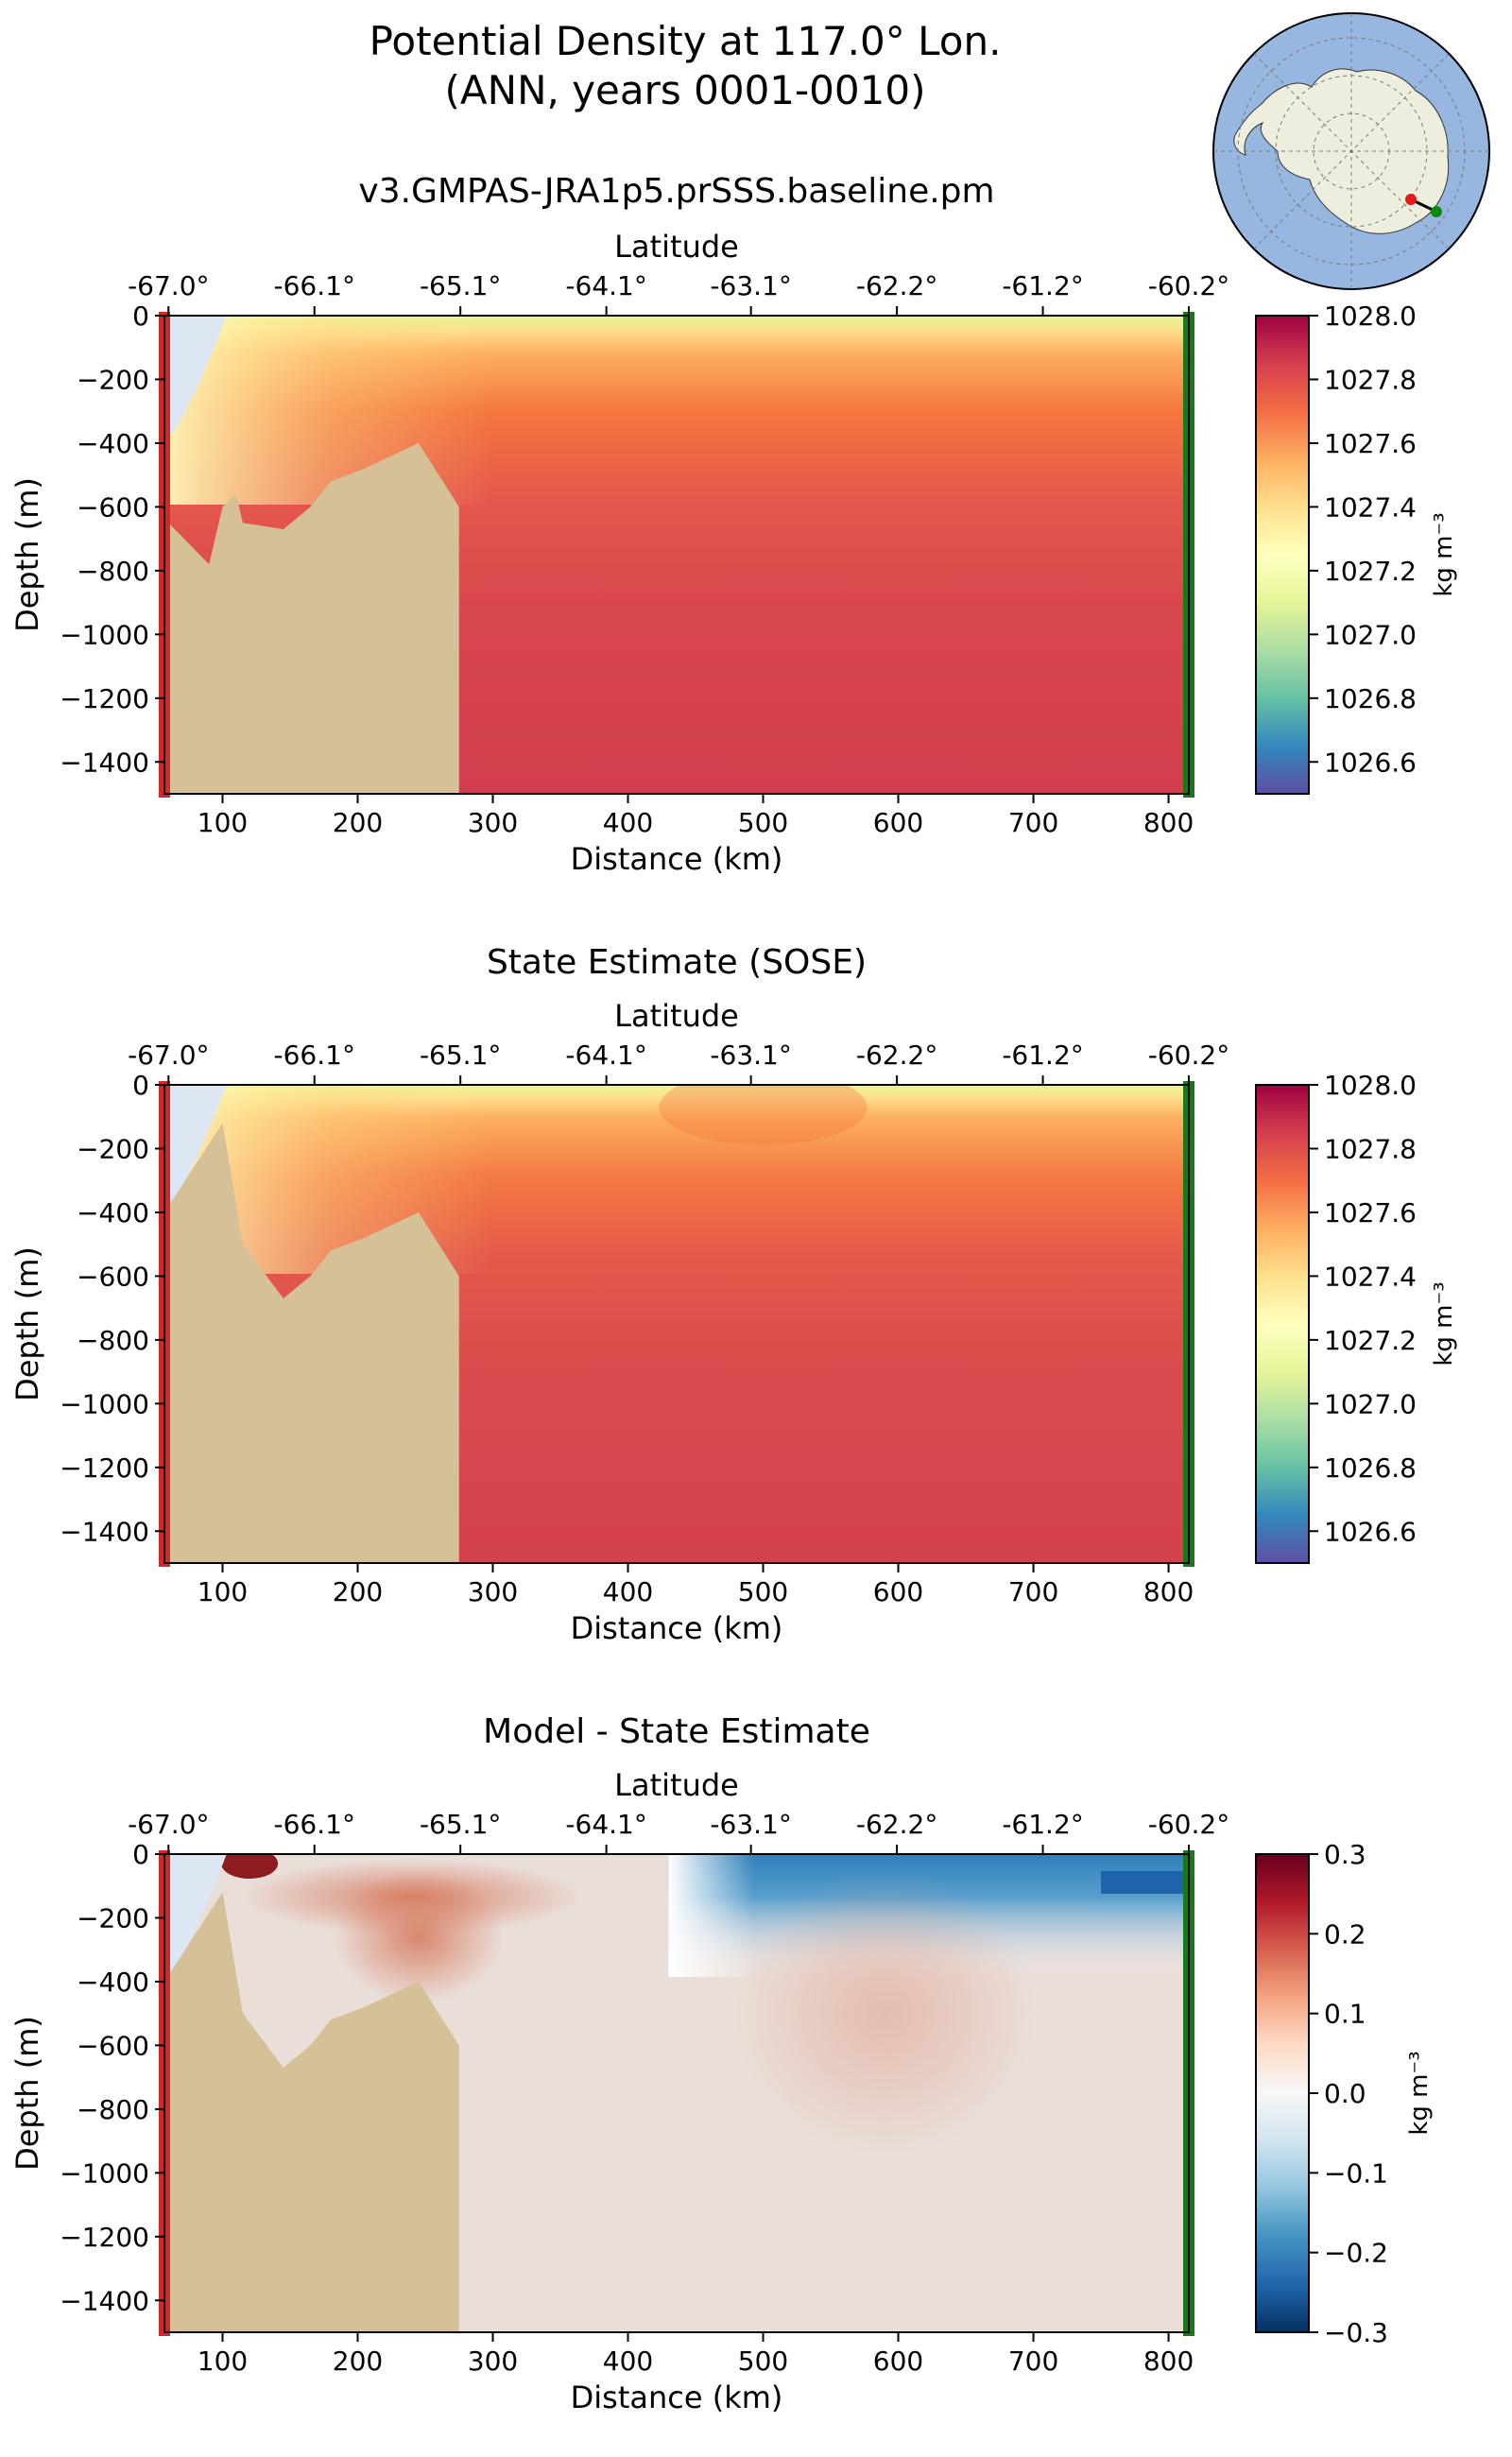  I want to click on colorbar-tick-label: 1026.6, so click(1370, 762).